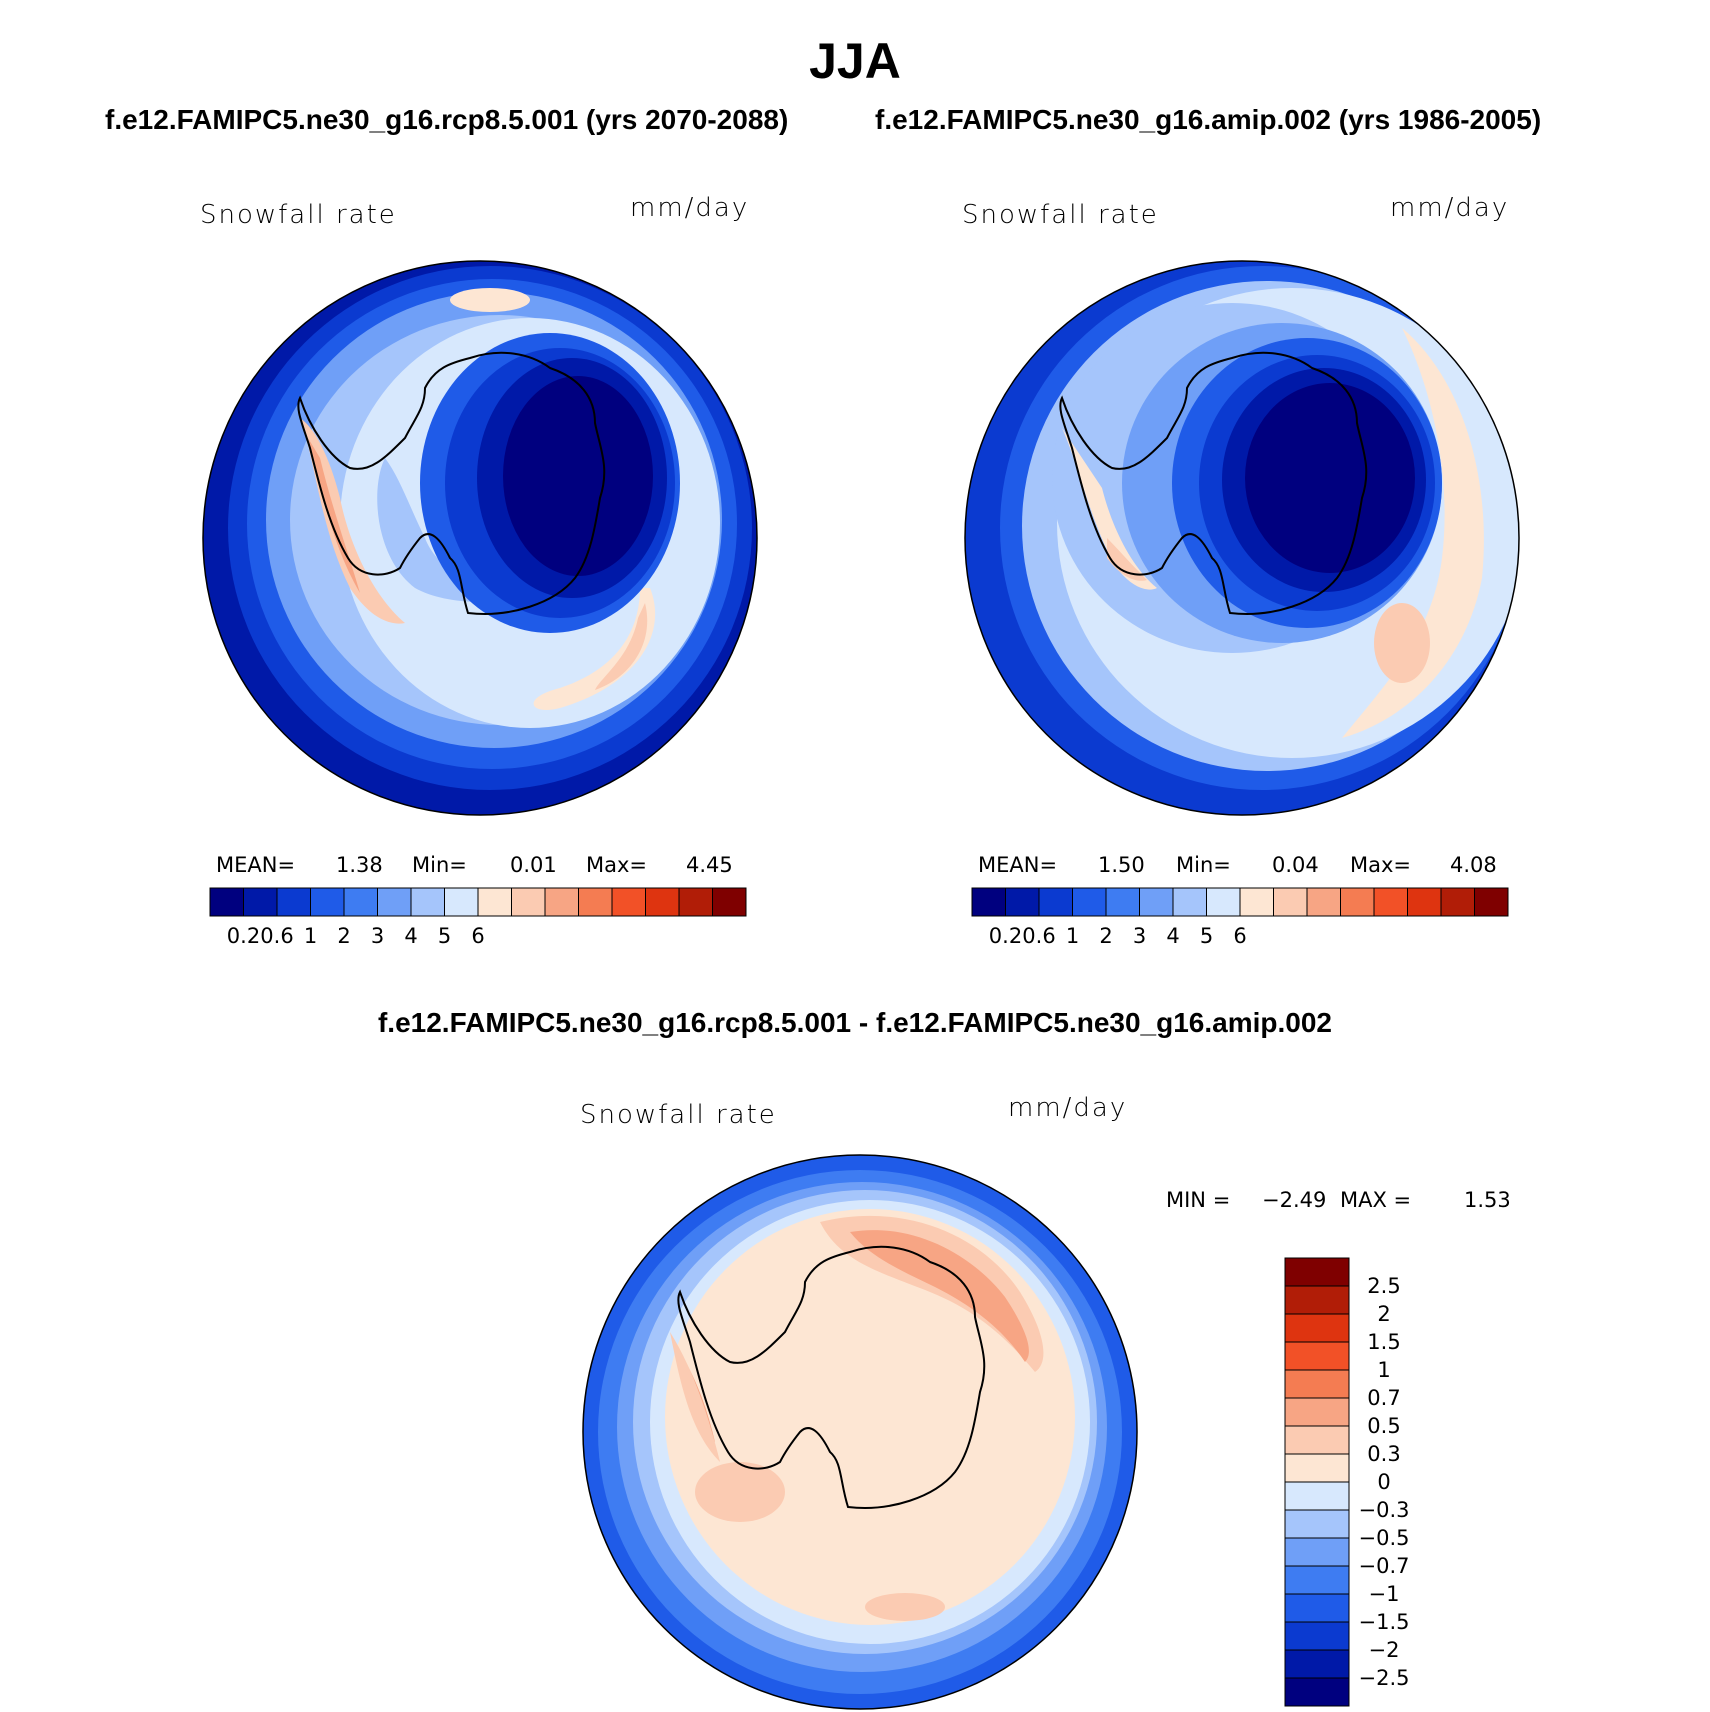  I want to click on figure-title: JJA, so click(855, 61).